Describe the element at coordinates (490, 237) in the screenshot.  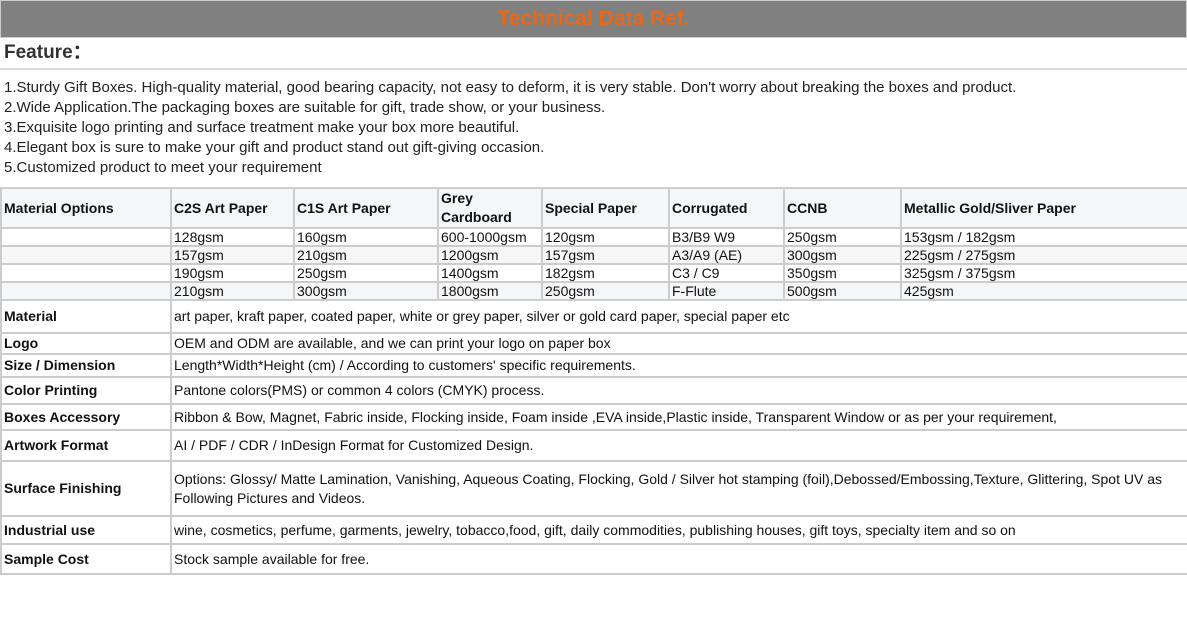
I see `table-cell: 600-1000gsm` at that location.